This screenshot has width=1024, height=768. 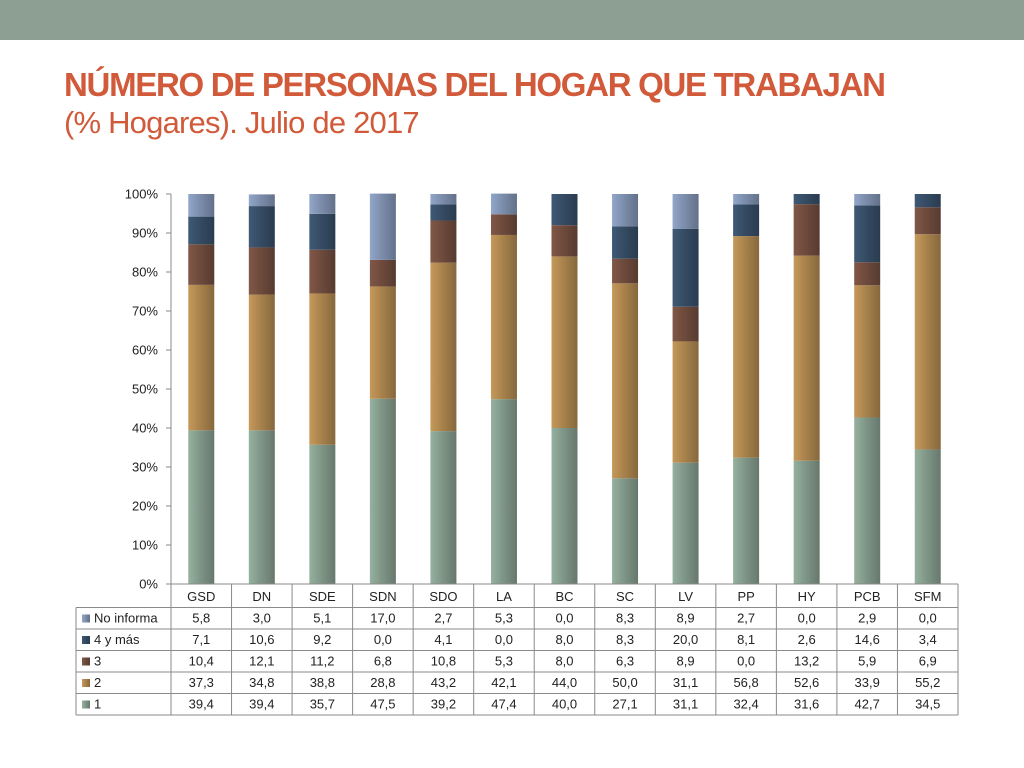 What do you see at coordinates (927, 704) in the screenshot?
I see `data-label: 34,5` at bounding box center [927, 704].